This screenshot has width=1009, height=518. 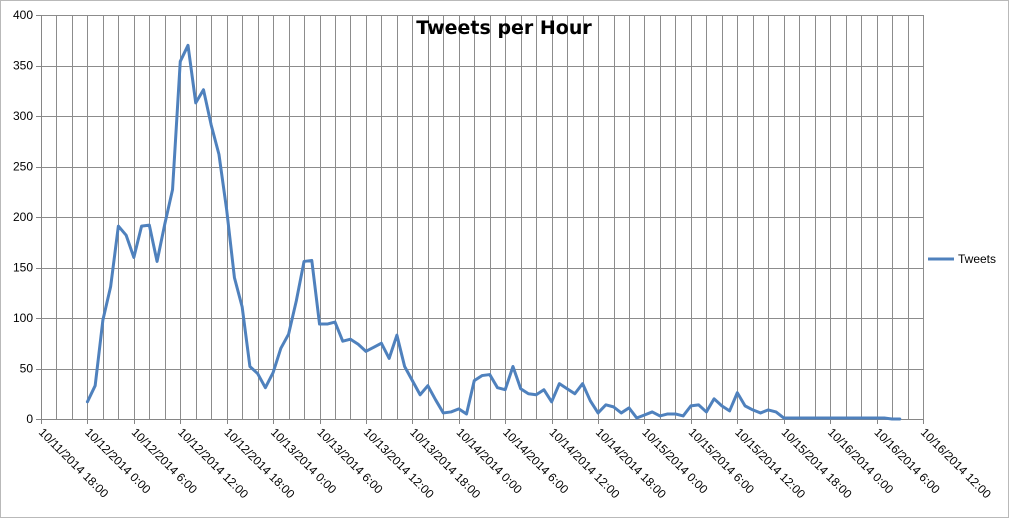 I want to click on y-tick-label: 50, so click(x=27, y=369).